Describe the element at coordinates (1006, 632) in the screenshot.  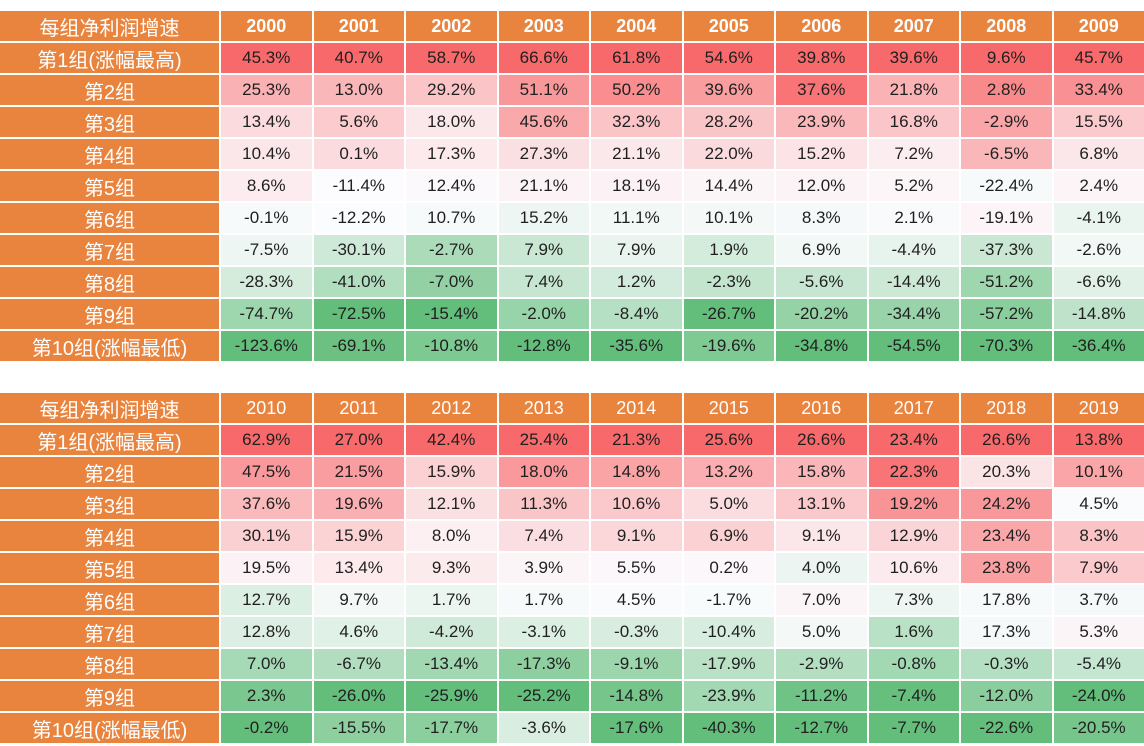
I see `value-cell: 17.3%` at that location.